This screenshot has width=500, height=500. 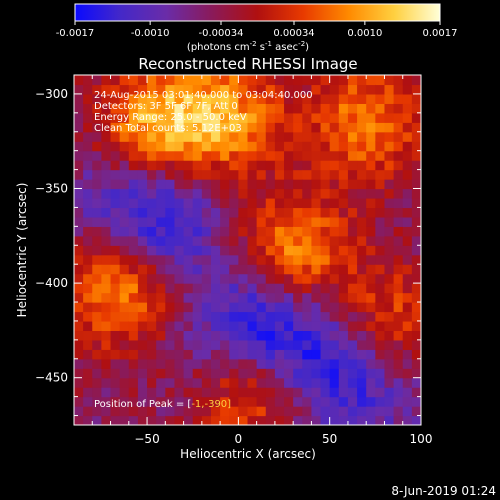 I want to click on colorbar-tick-label: 0.00034, so click(x=293, y=33).